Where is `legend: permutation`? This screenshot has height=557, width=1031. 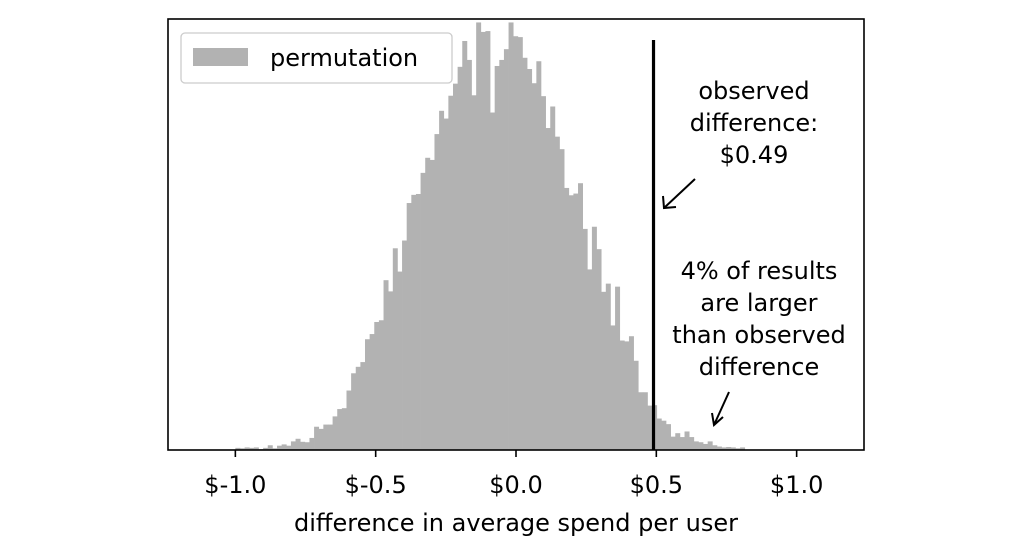
legend: permutation is located at coordinates (316, 58).